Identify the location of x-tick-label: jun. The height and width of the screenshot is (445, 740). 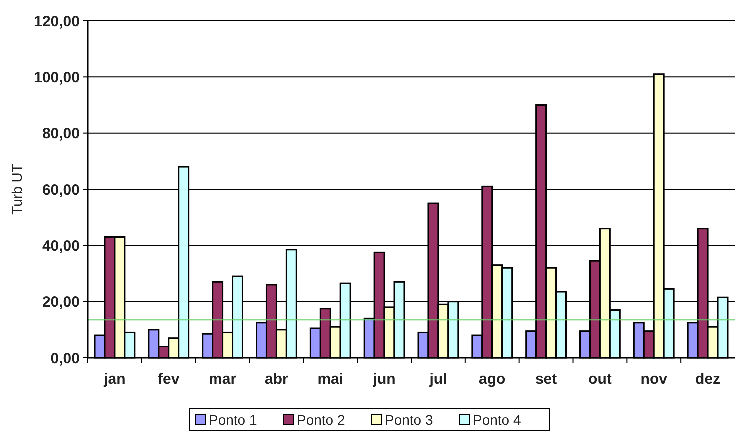
(384, 379).